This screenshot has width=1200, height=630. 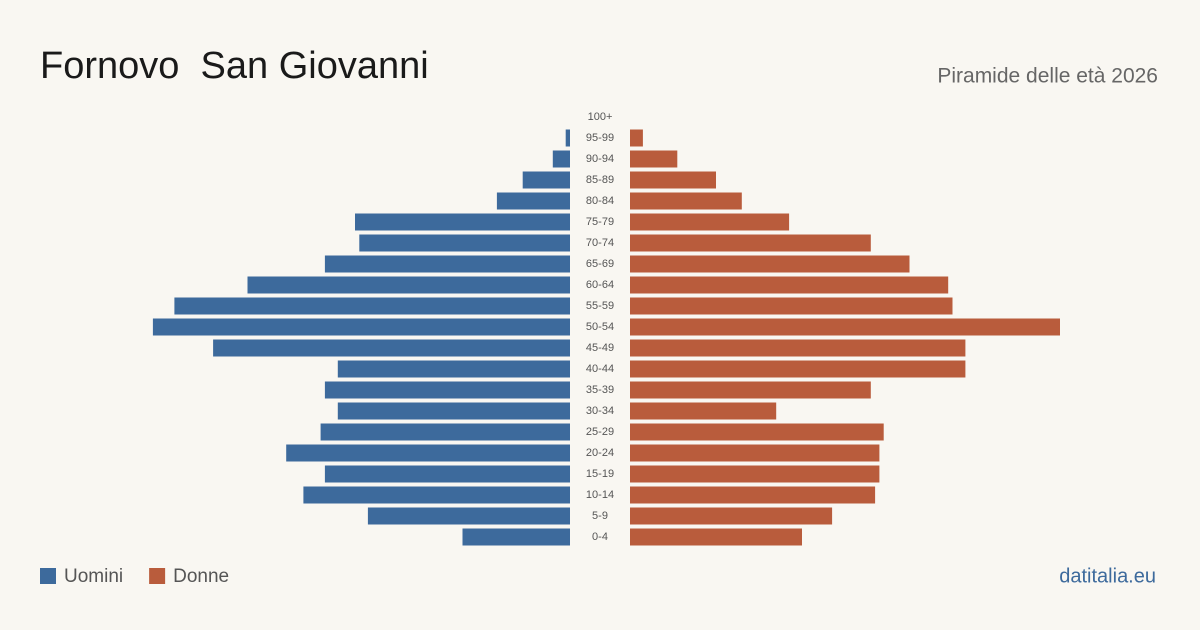 What do you see at coordinates (600, 222) in the screenshot?
I see `category-label: 75-79` at bounding box center [600, 222].